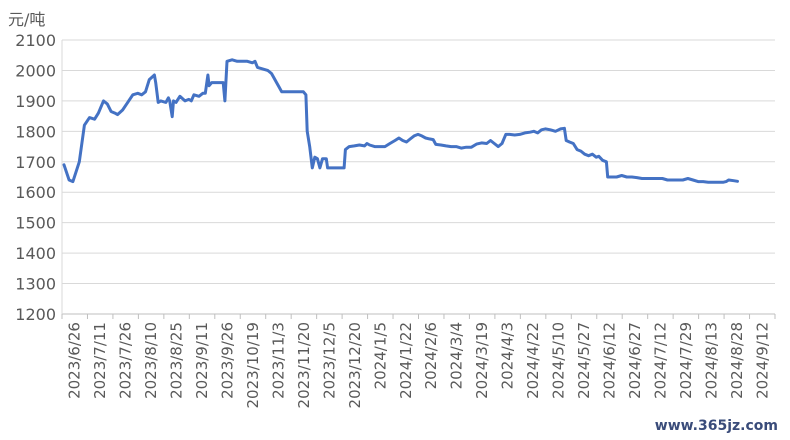 This screenshot has width=790, height=440. What do you see at coordinates (406, 360) in the screenshot?
I see `x-tick-label: 2024/1/22` at bounding box center [406, 360].